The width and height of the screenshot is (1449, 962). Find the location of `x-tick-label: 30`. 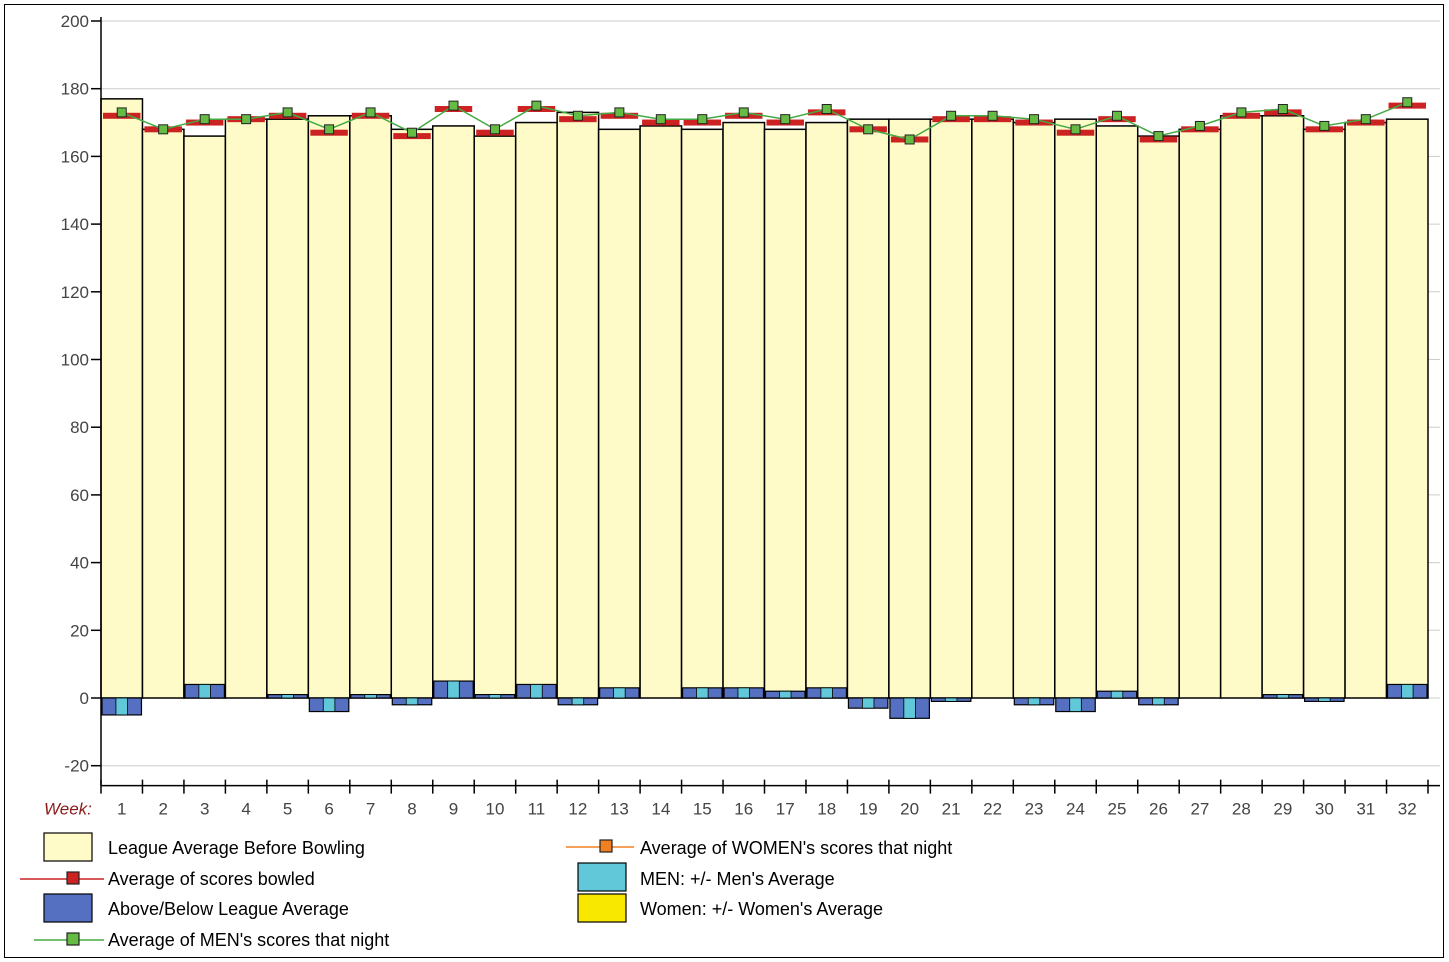

x-tick-label: 30 is located at coordinates (1324, 809).